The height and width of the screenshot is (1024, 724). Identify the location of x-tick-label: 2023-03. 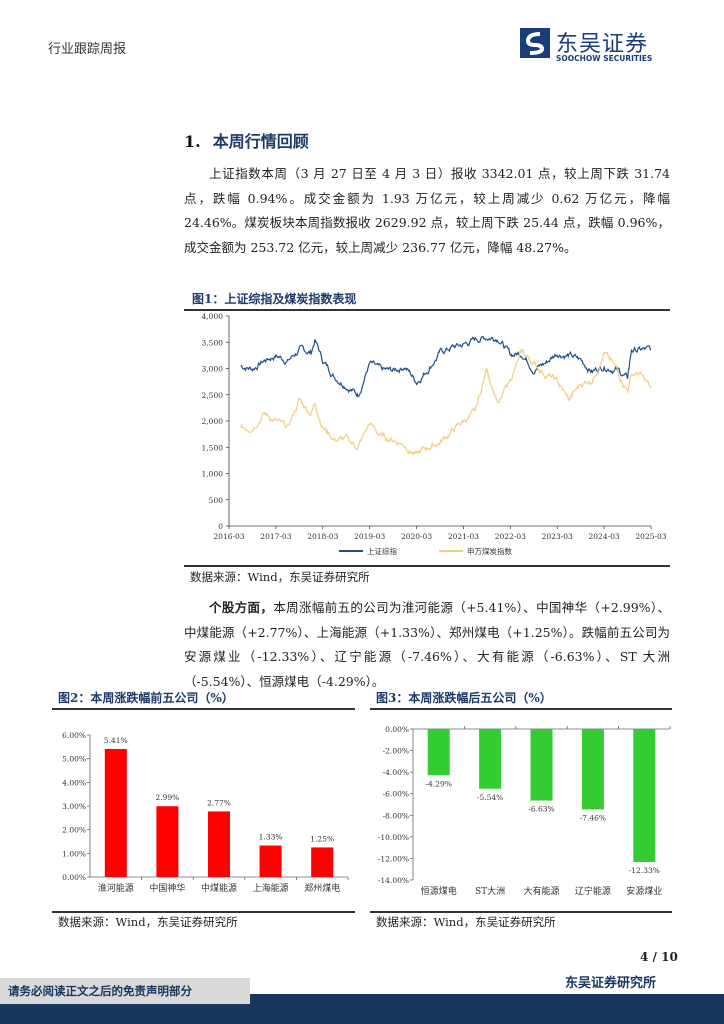
(557, 536).